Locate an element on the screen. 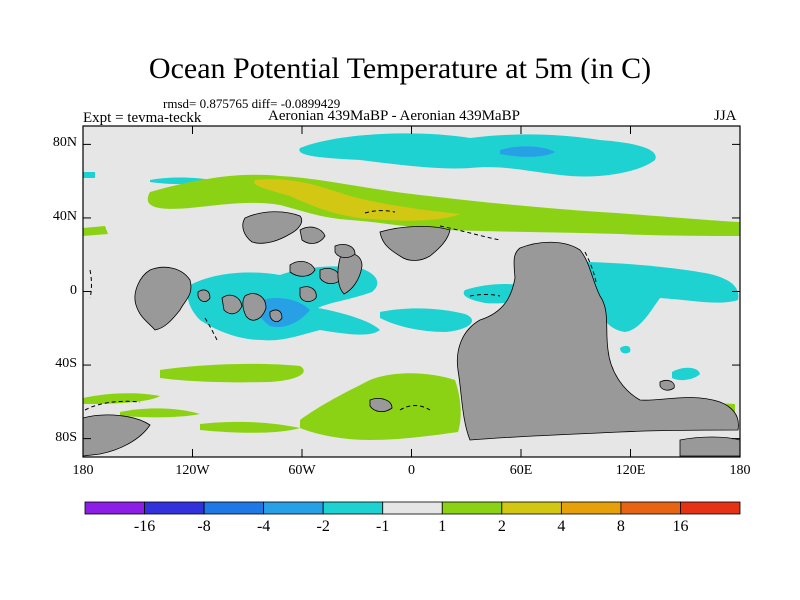 Image resolution: width=800 pixels, height=600 pixels. colorbar-label: 1 is located at coordinates (442, 526).